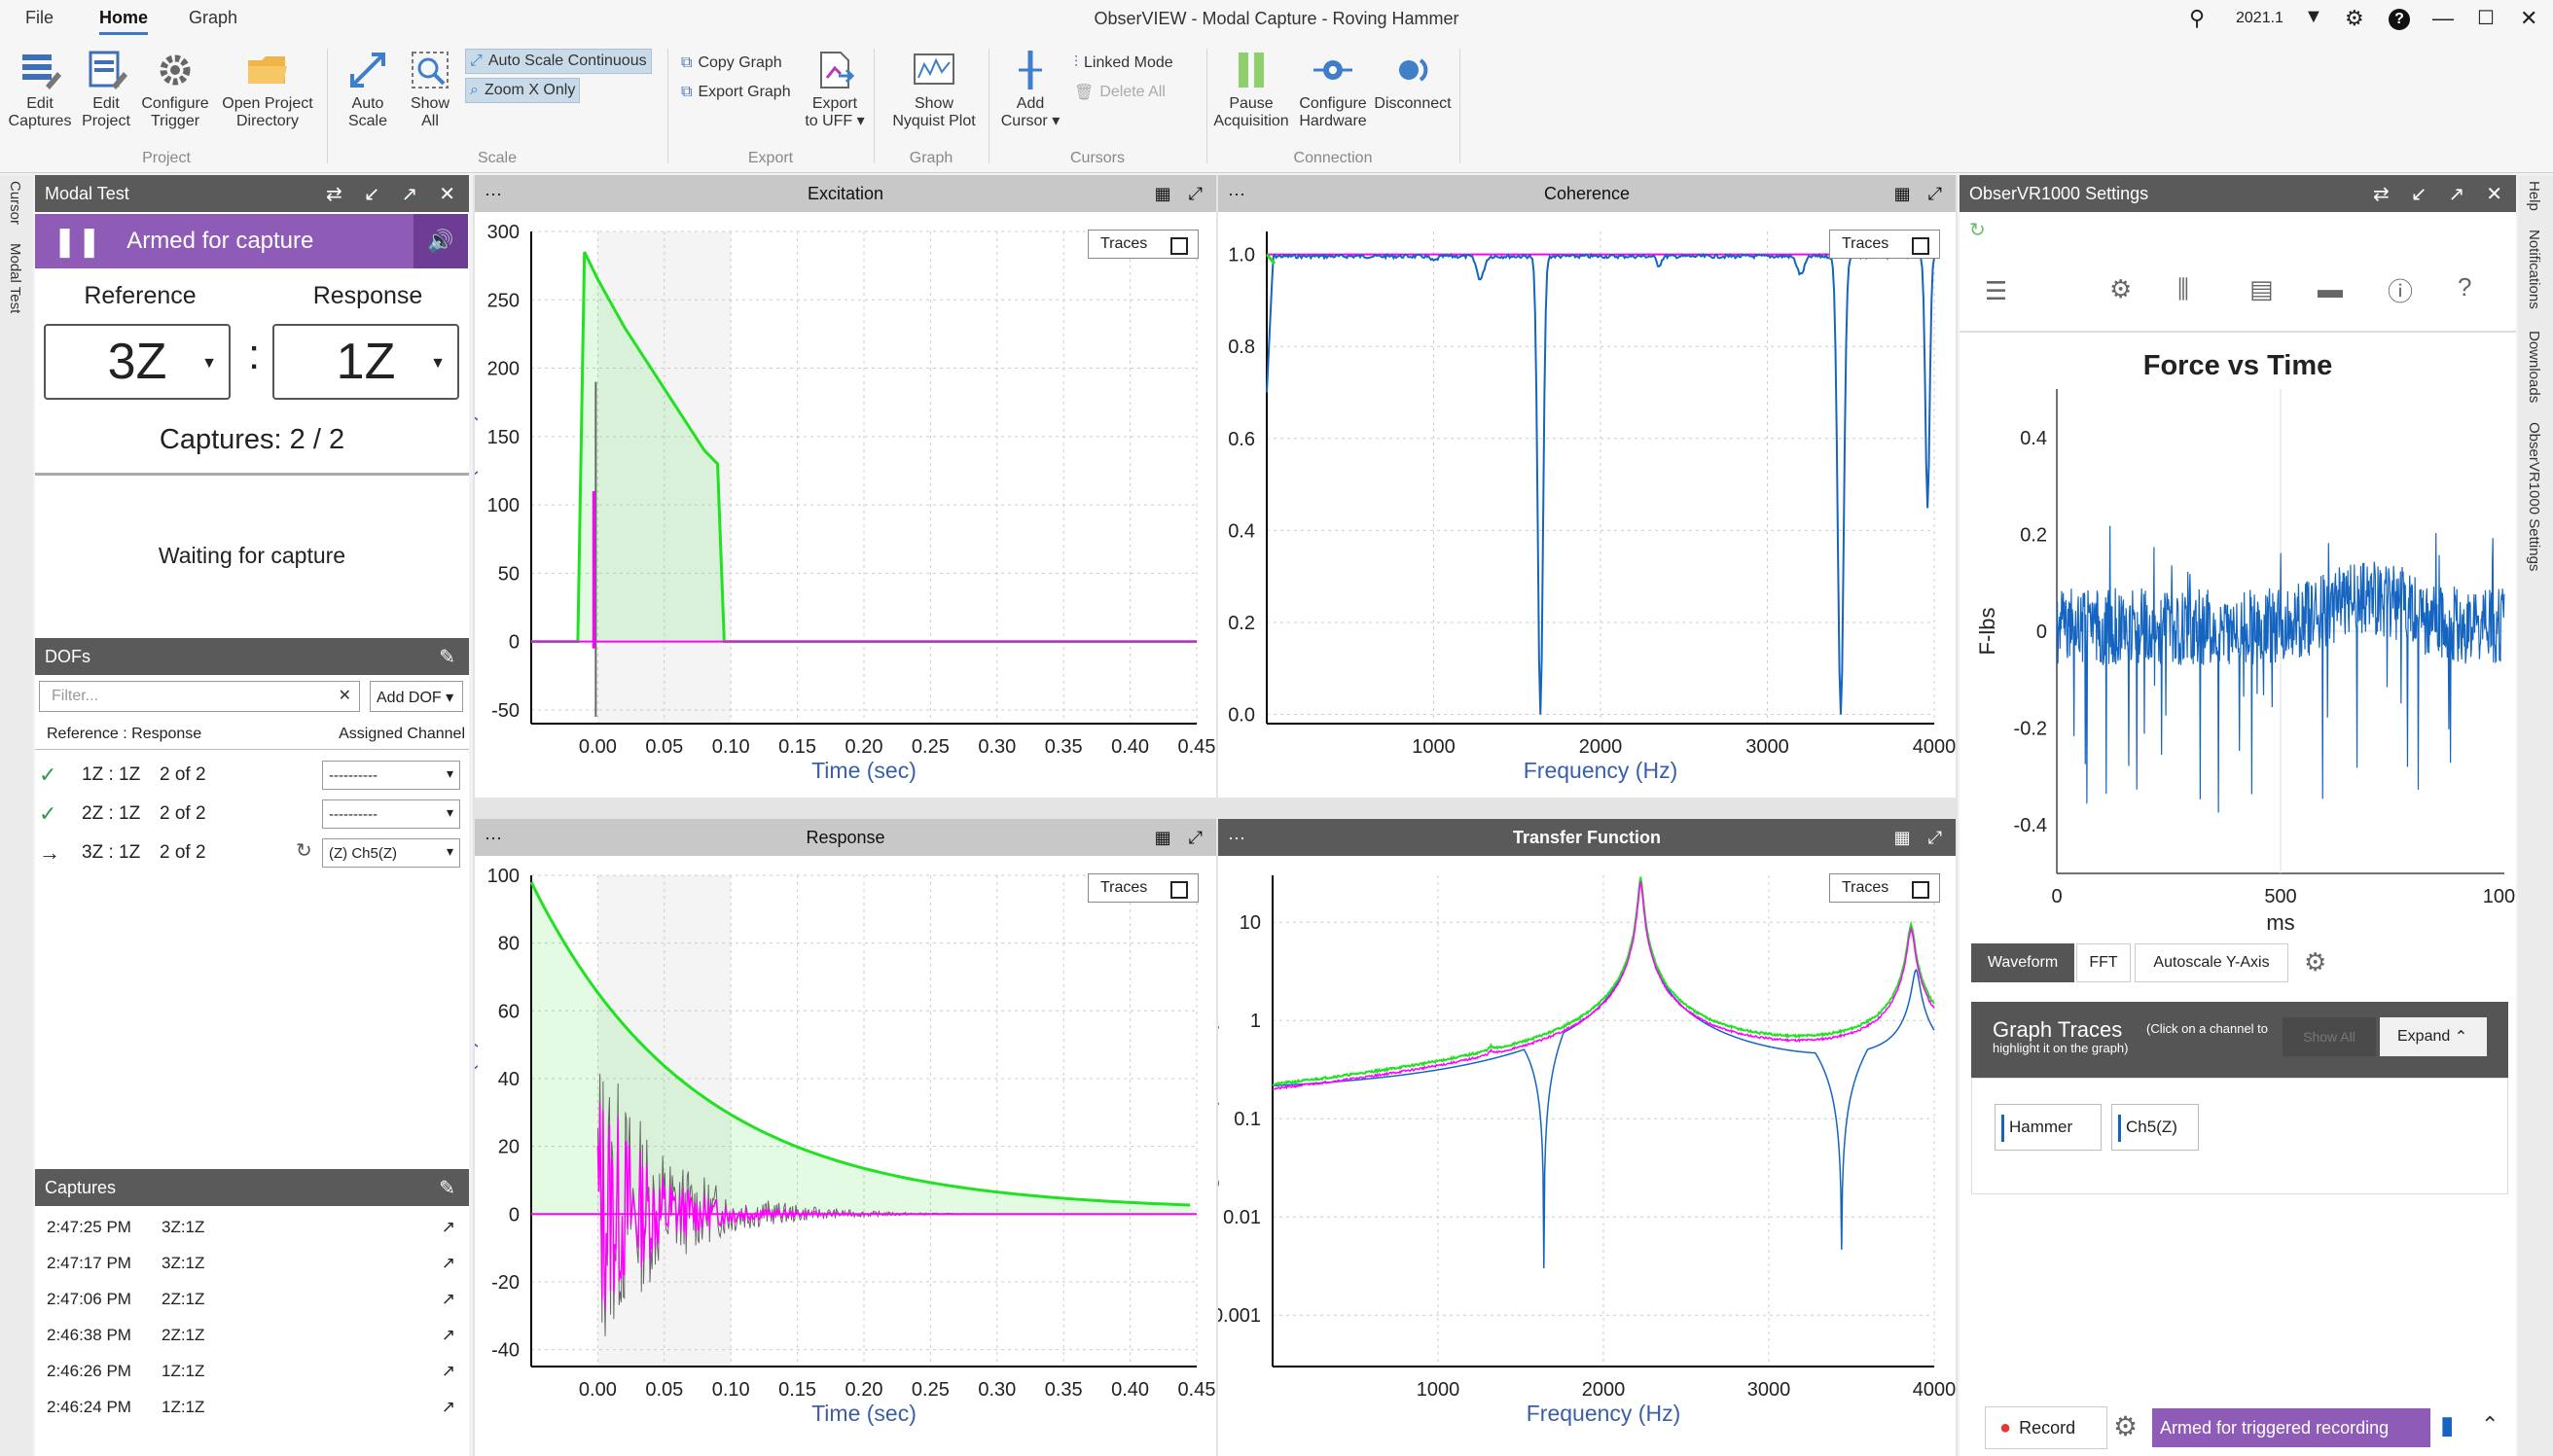 Image resolution: width=2553 pixels, height=1456 pixels. I want to click on edit-project-button: Edit Project, so click(106, 89).